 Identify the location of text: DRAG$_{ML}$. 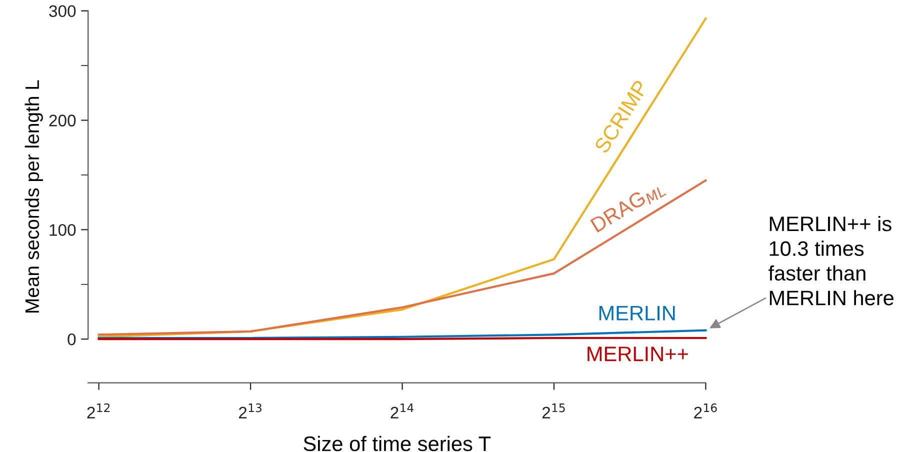
(628, 207).